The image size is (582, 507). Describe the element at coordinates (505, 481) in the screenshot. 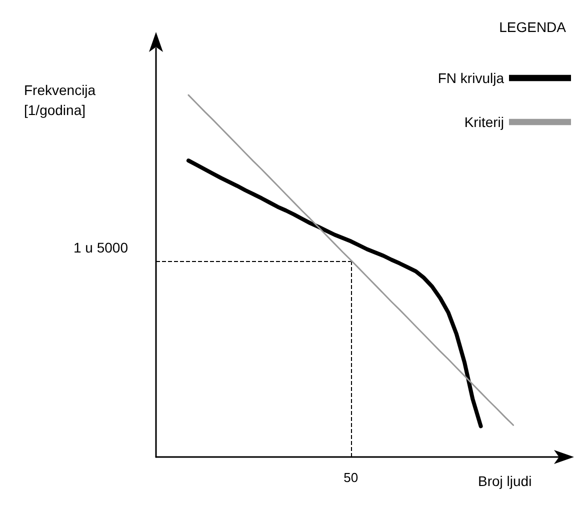

I see `x-axis-title: Broj ljudi` at that location.